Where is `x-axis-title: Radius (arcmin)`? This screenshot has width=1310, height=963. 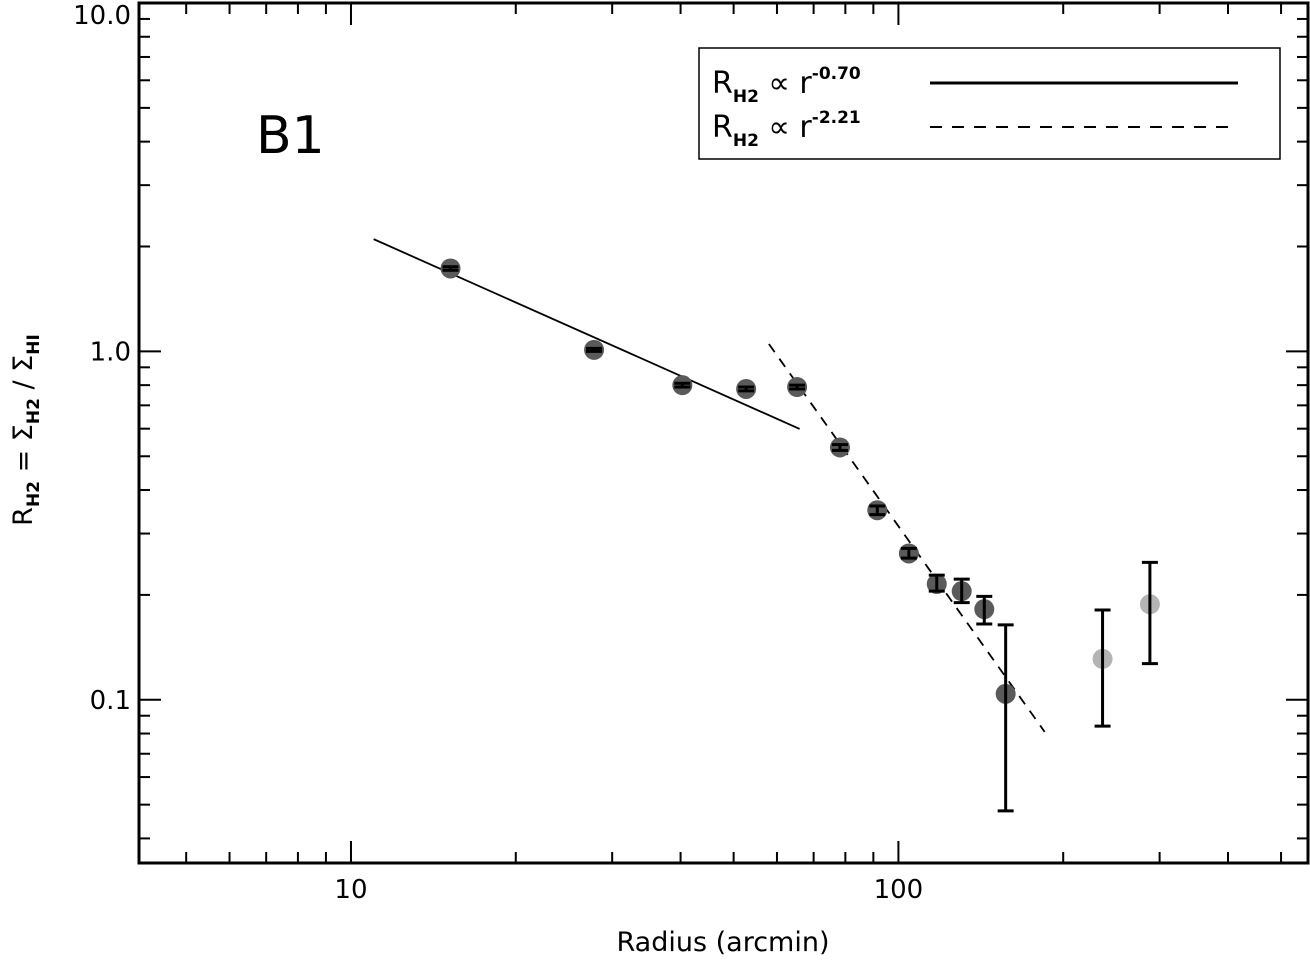
x-axis-title: Radius (arcmin) is located at coordinates (723, 942).